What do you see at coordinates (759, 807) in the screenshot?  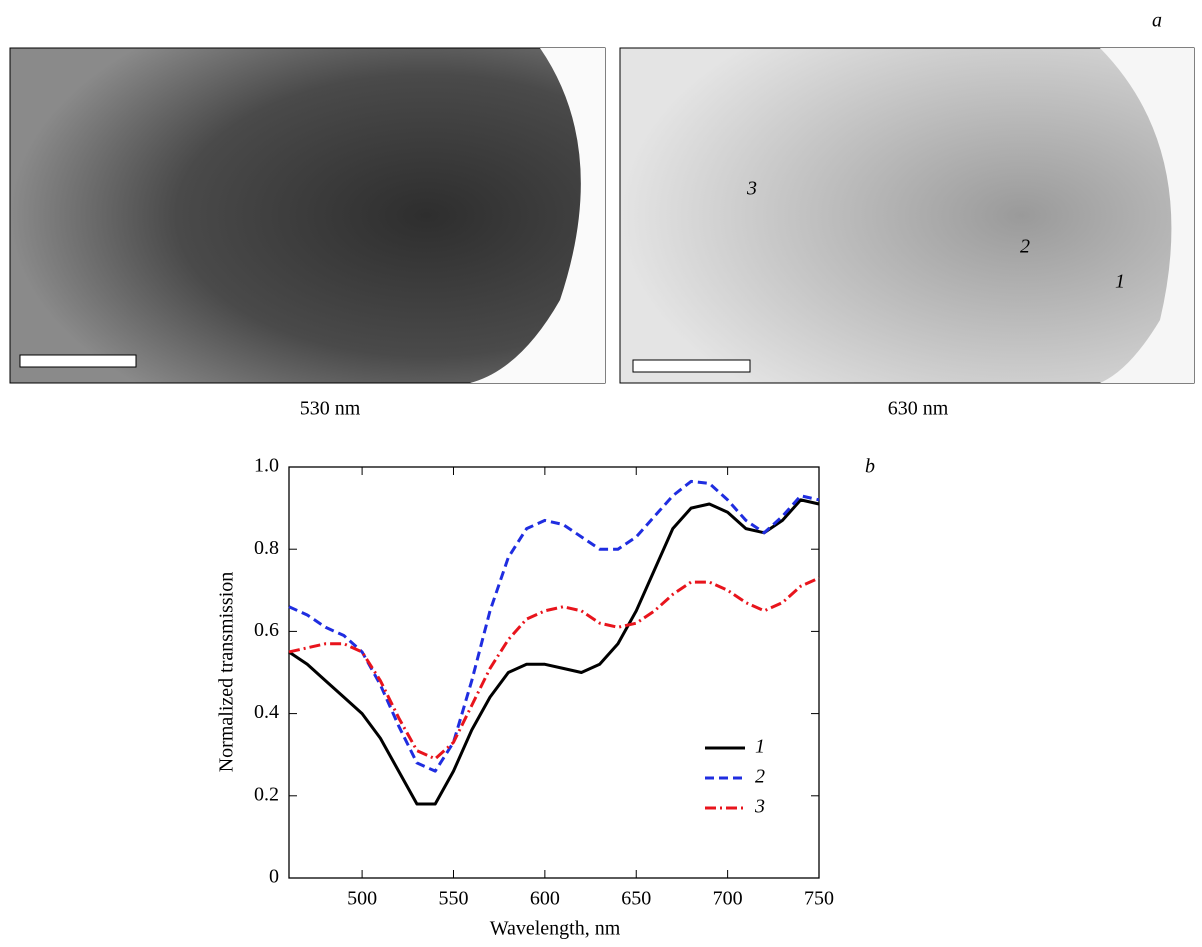 I see `legend-label: 3` at bounding box center [759, 807].